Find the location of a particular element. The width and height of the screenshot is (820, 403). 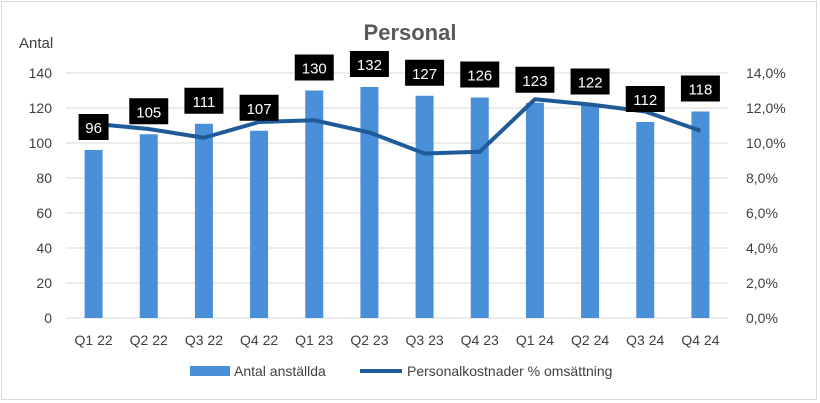

data-label: 105 is located at coordinates (148, 112).